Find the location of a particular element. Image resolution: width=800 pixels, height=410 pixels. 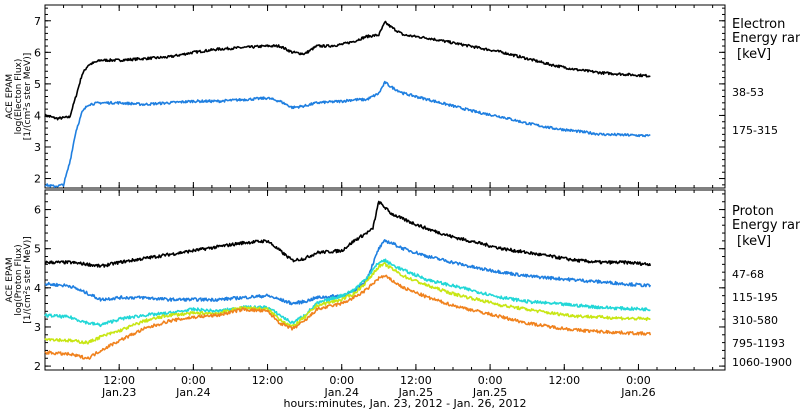

proton-legend-title: Energy ran is located at coordinates (766, 225).